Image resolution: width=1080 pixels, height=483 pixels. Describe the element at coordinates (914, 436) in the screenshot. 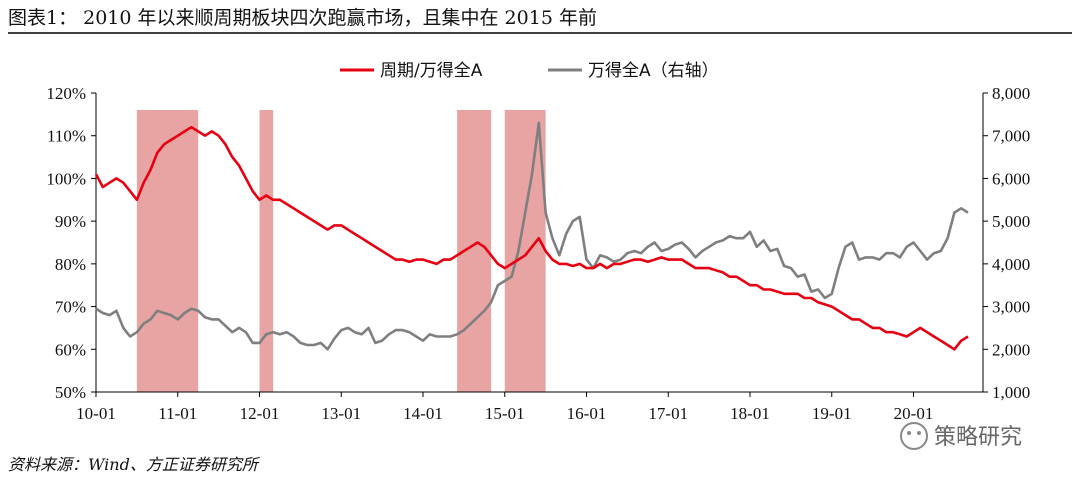

I see `wechat-icon` at that location.